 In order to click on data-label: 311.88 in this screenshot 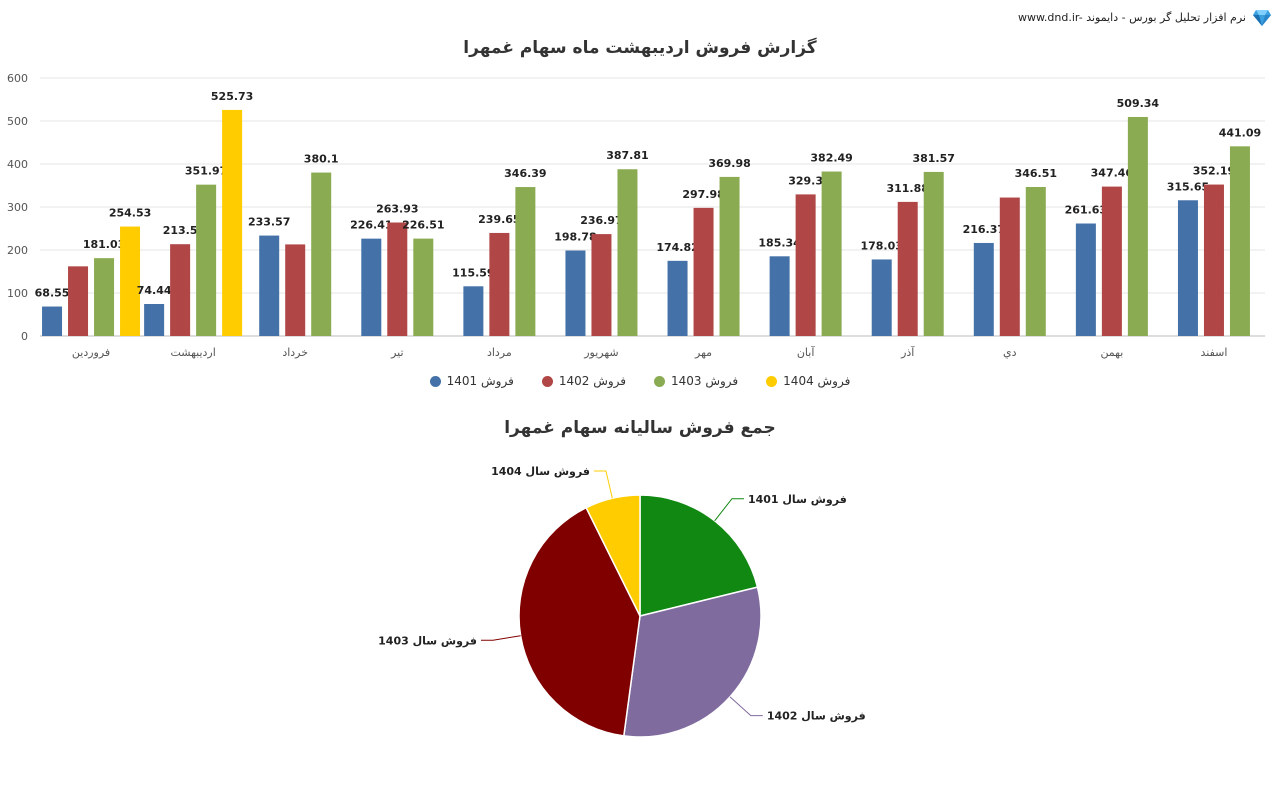, I will do `click(907, 188)`.